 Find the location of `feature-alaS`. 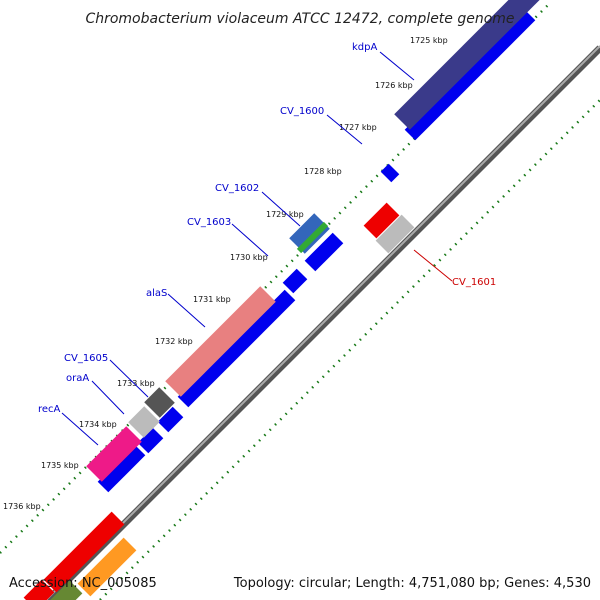

feature-alaS is located at coordinates (220, 341).